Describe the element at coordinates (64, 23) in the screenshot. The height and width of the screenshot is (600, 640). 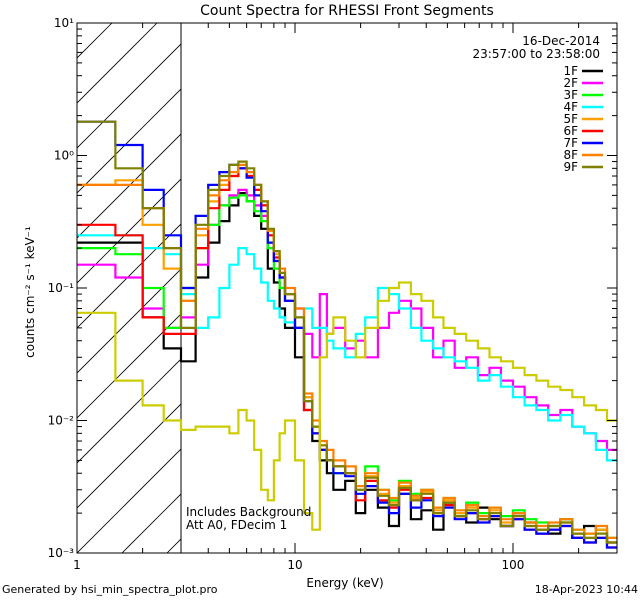
I see `y-tick-label: 10¹` at that location.